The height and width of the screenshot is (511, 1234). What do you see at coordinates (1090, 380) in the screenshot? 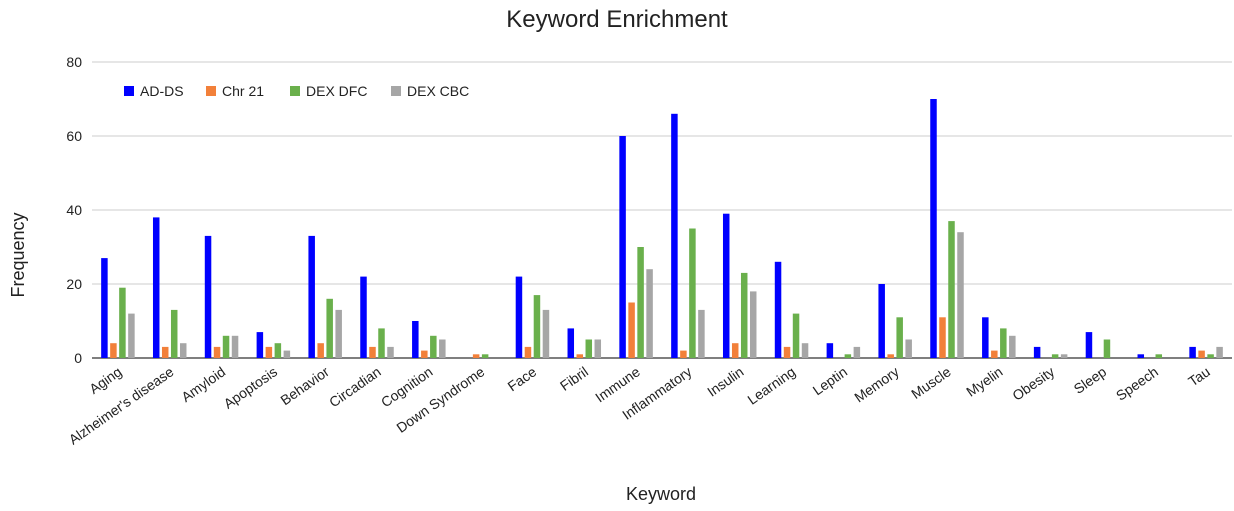
I see `x-tick-label: Sleep` at bounding box center [1090, 380].